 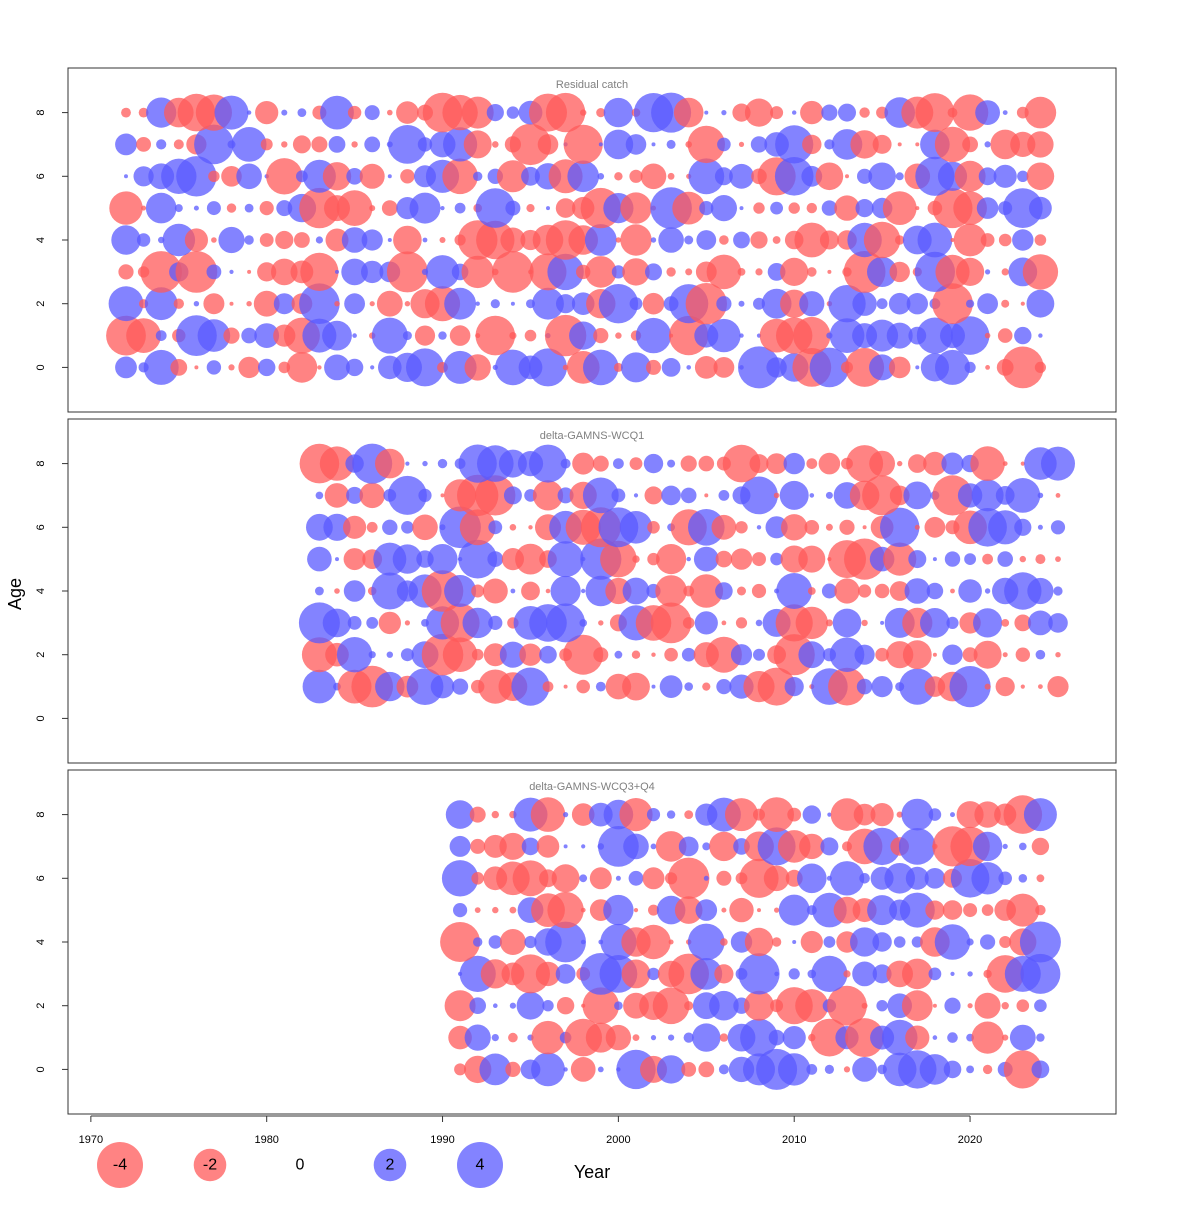 What do you see at coordinates (41, 304) in the screenshot?
I see `y-tick-label: 2` at bounding box center [41, 304].